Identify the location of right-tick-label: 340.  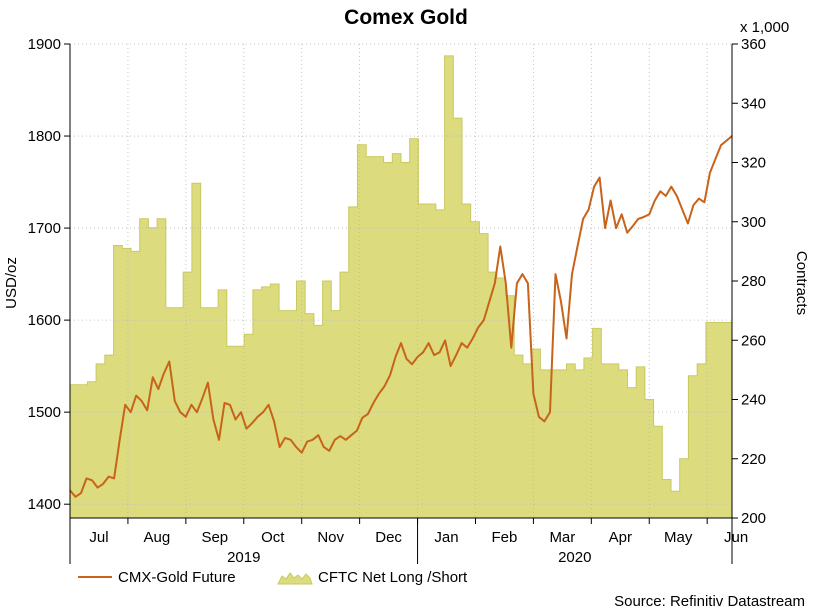
(753, 103).